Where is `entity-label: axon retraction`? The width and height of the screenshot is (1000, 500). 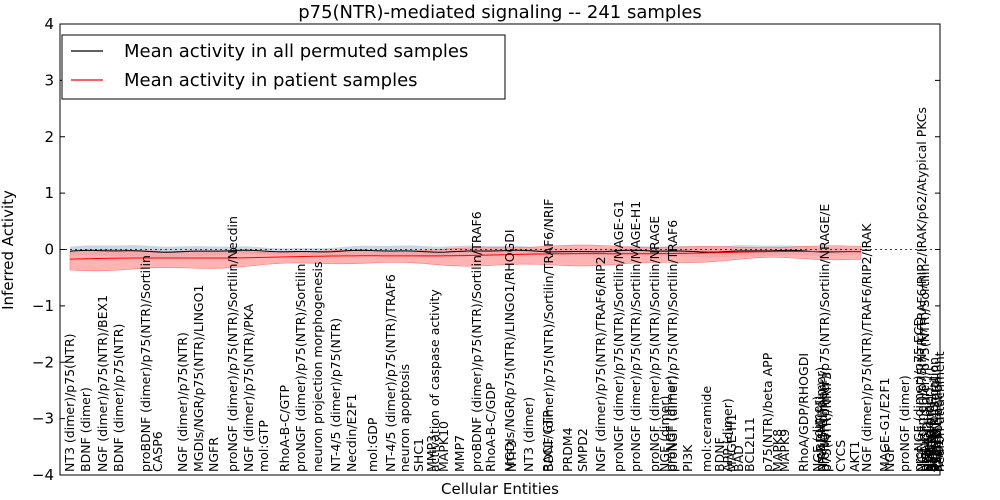 entity-label: axon retraction is located at coordinates (937, 424).